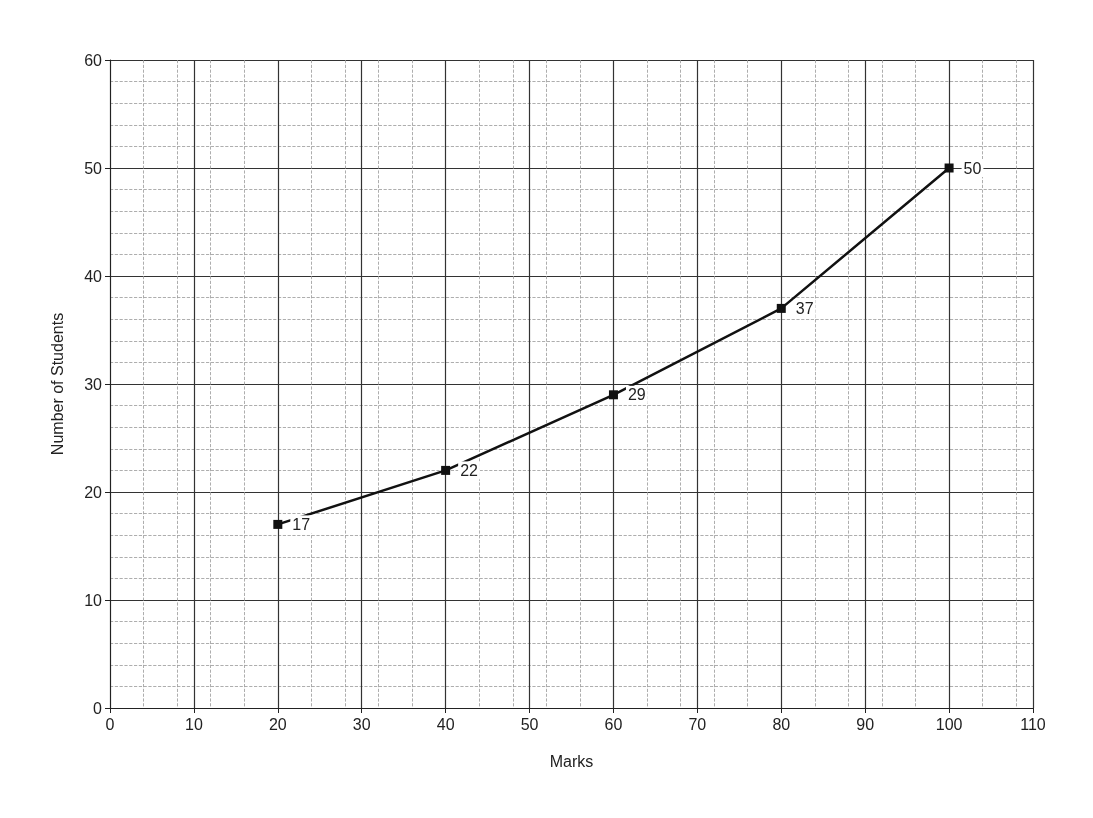 The width and height of the screenshot is (1093, 818). I want to click on y-tick-label: 20, so click(93, 492).